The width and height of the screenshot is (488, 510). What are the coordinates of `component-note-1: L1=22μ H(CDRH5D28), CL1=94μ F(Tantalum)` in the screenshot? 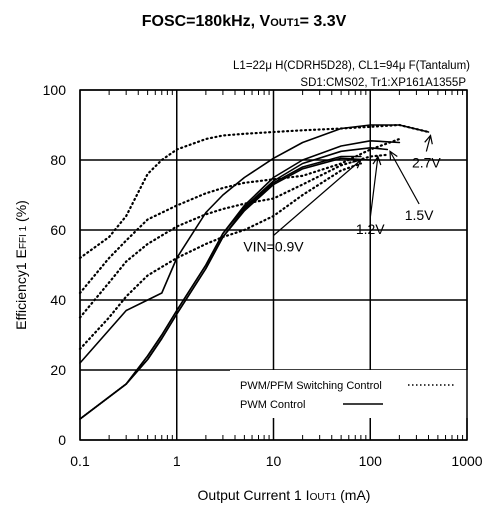 It's located at (351, 66).